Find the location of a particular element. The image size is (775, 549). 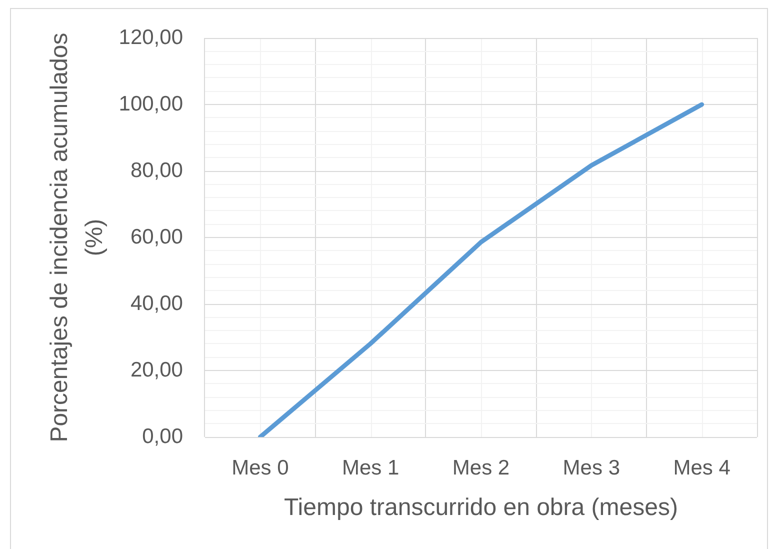

x-tick-label: Mes 0 is located at coordinates (260, 468).